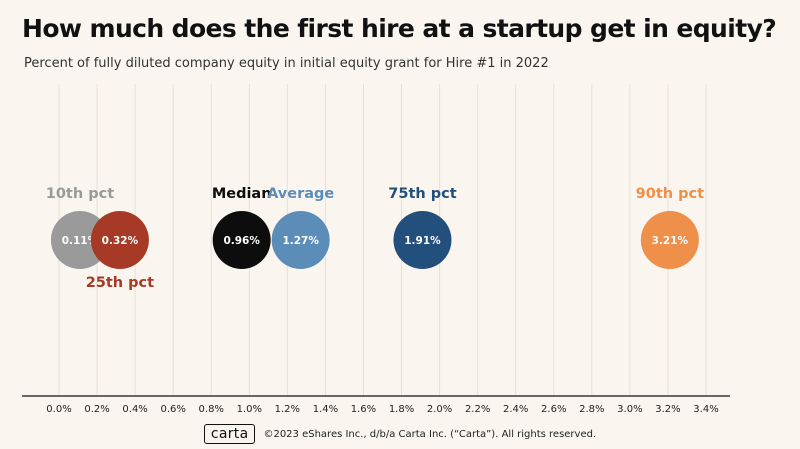  I want to click on data-label: 0.11%, so click(80, 241).